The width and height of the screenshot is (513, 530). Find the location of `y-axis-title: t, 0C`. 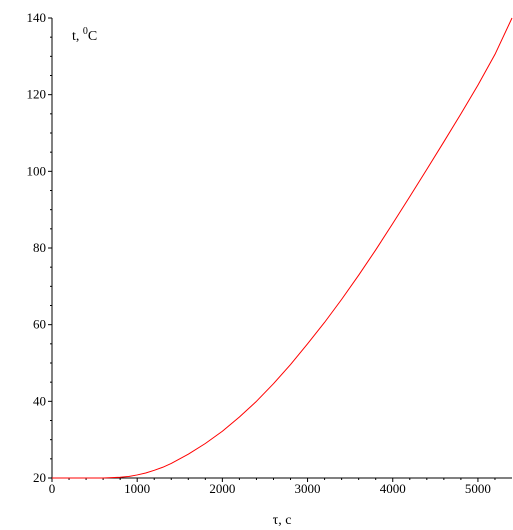

y-axis-title: t, 0C is located at coordinates (84, 35).